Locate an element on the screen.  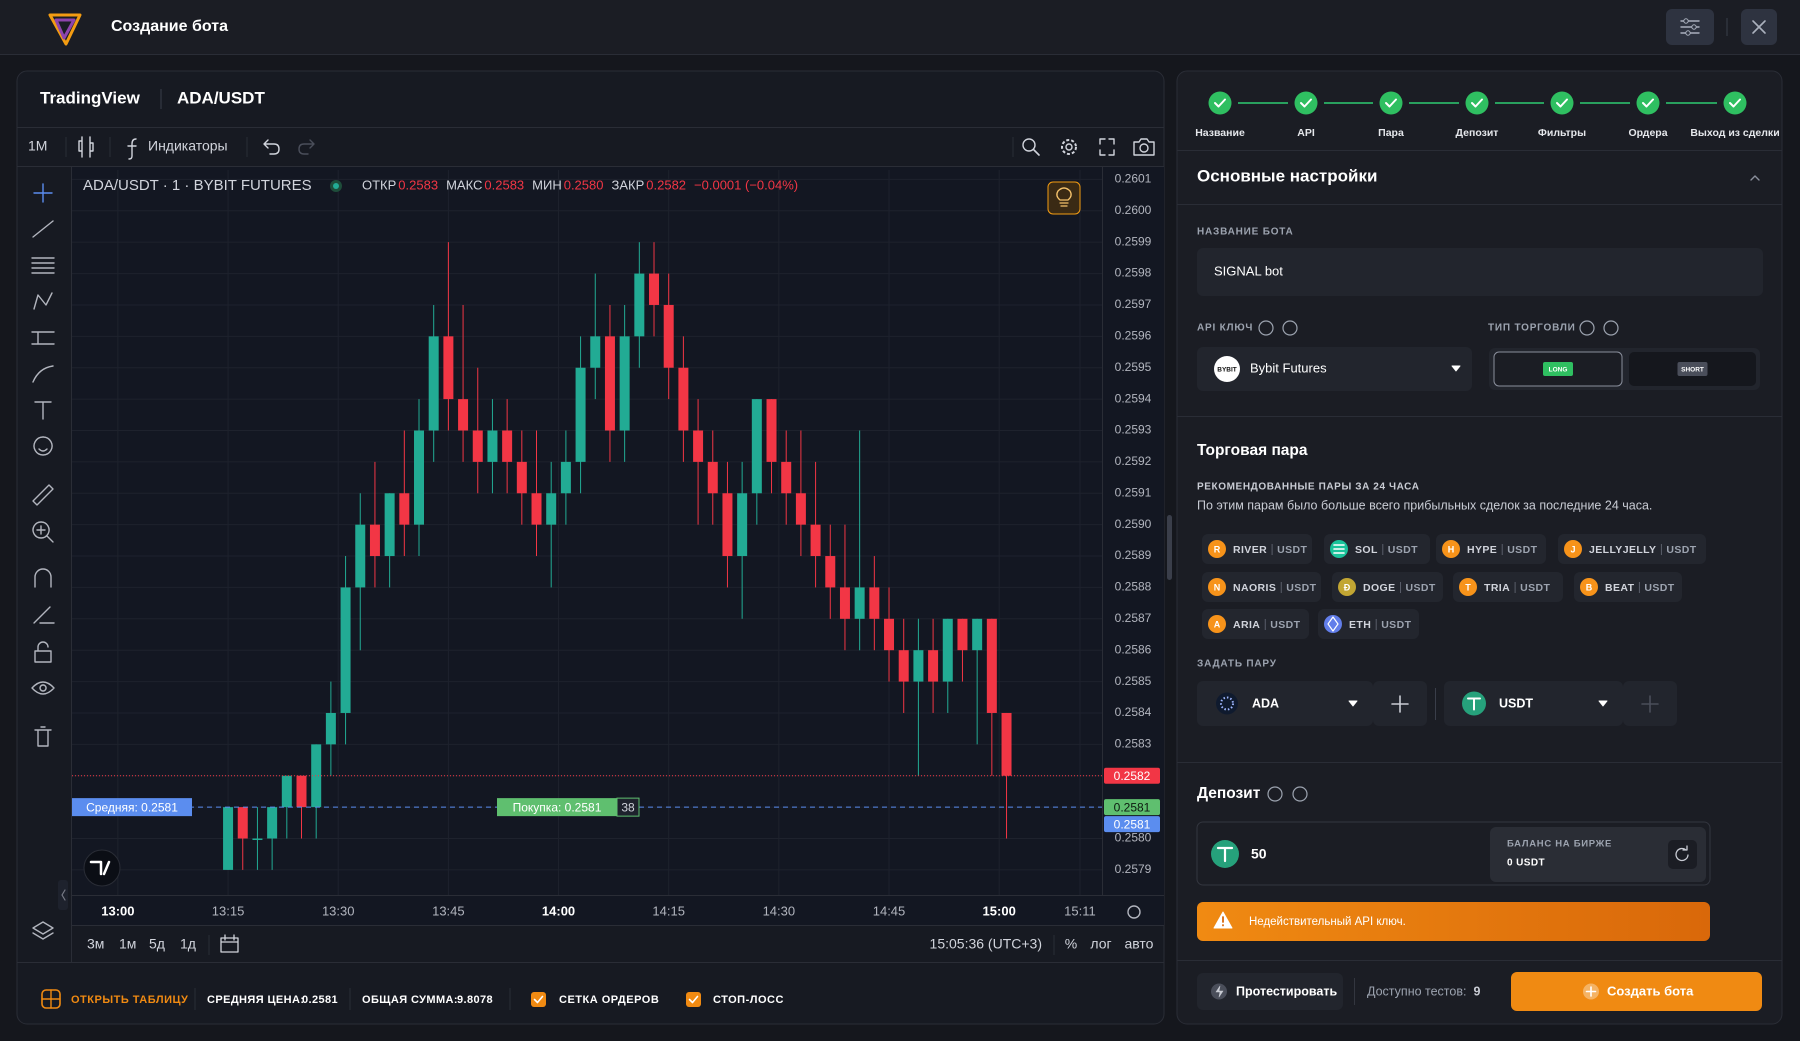
idea-button is located at coordinates (1064, 198).